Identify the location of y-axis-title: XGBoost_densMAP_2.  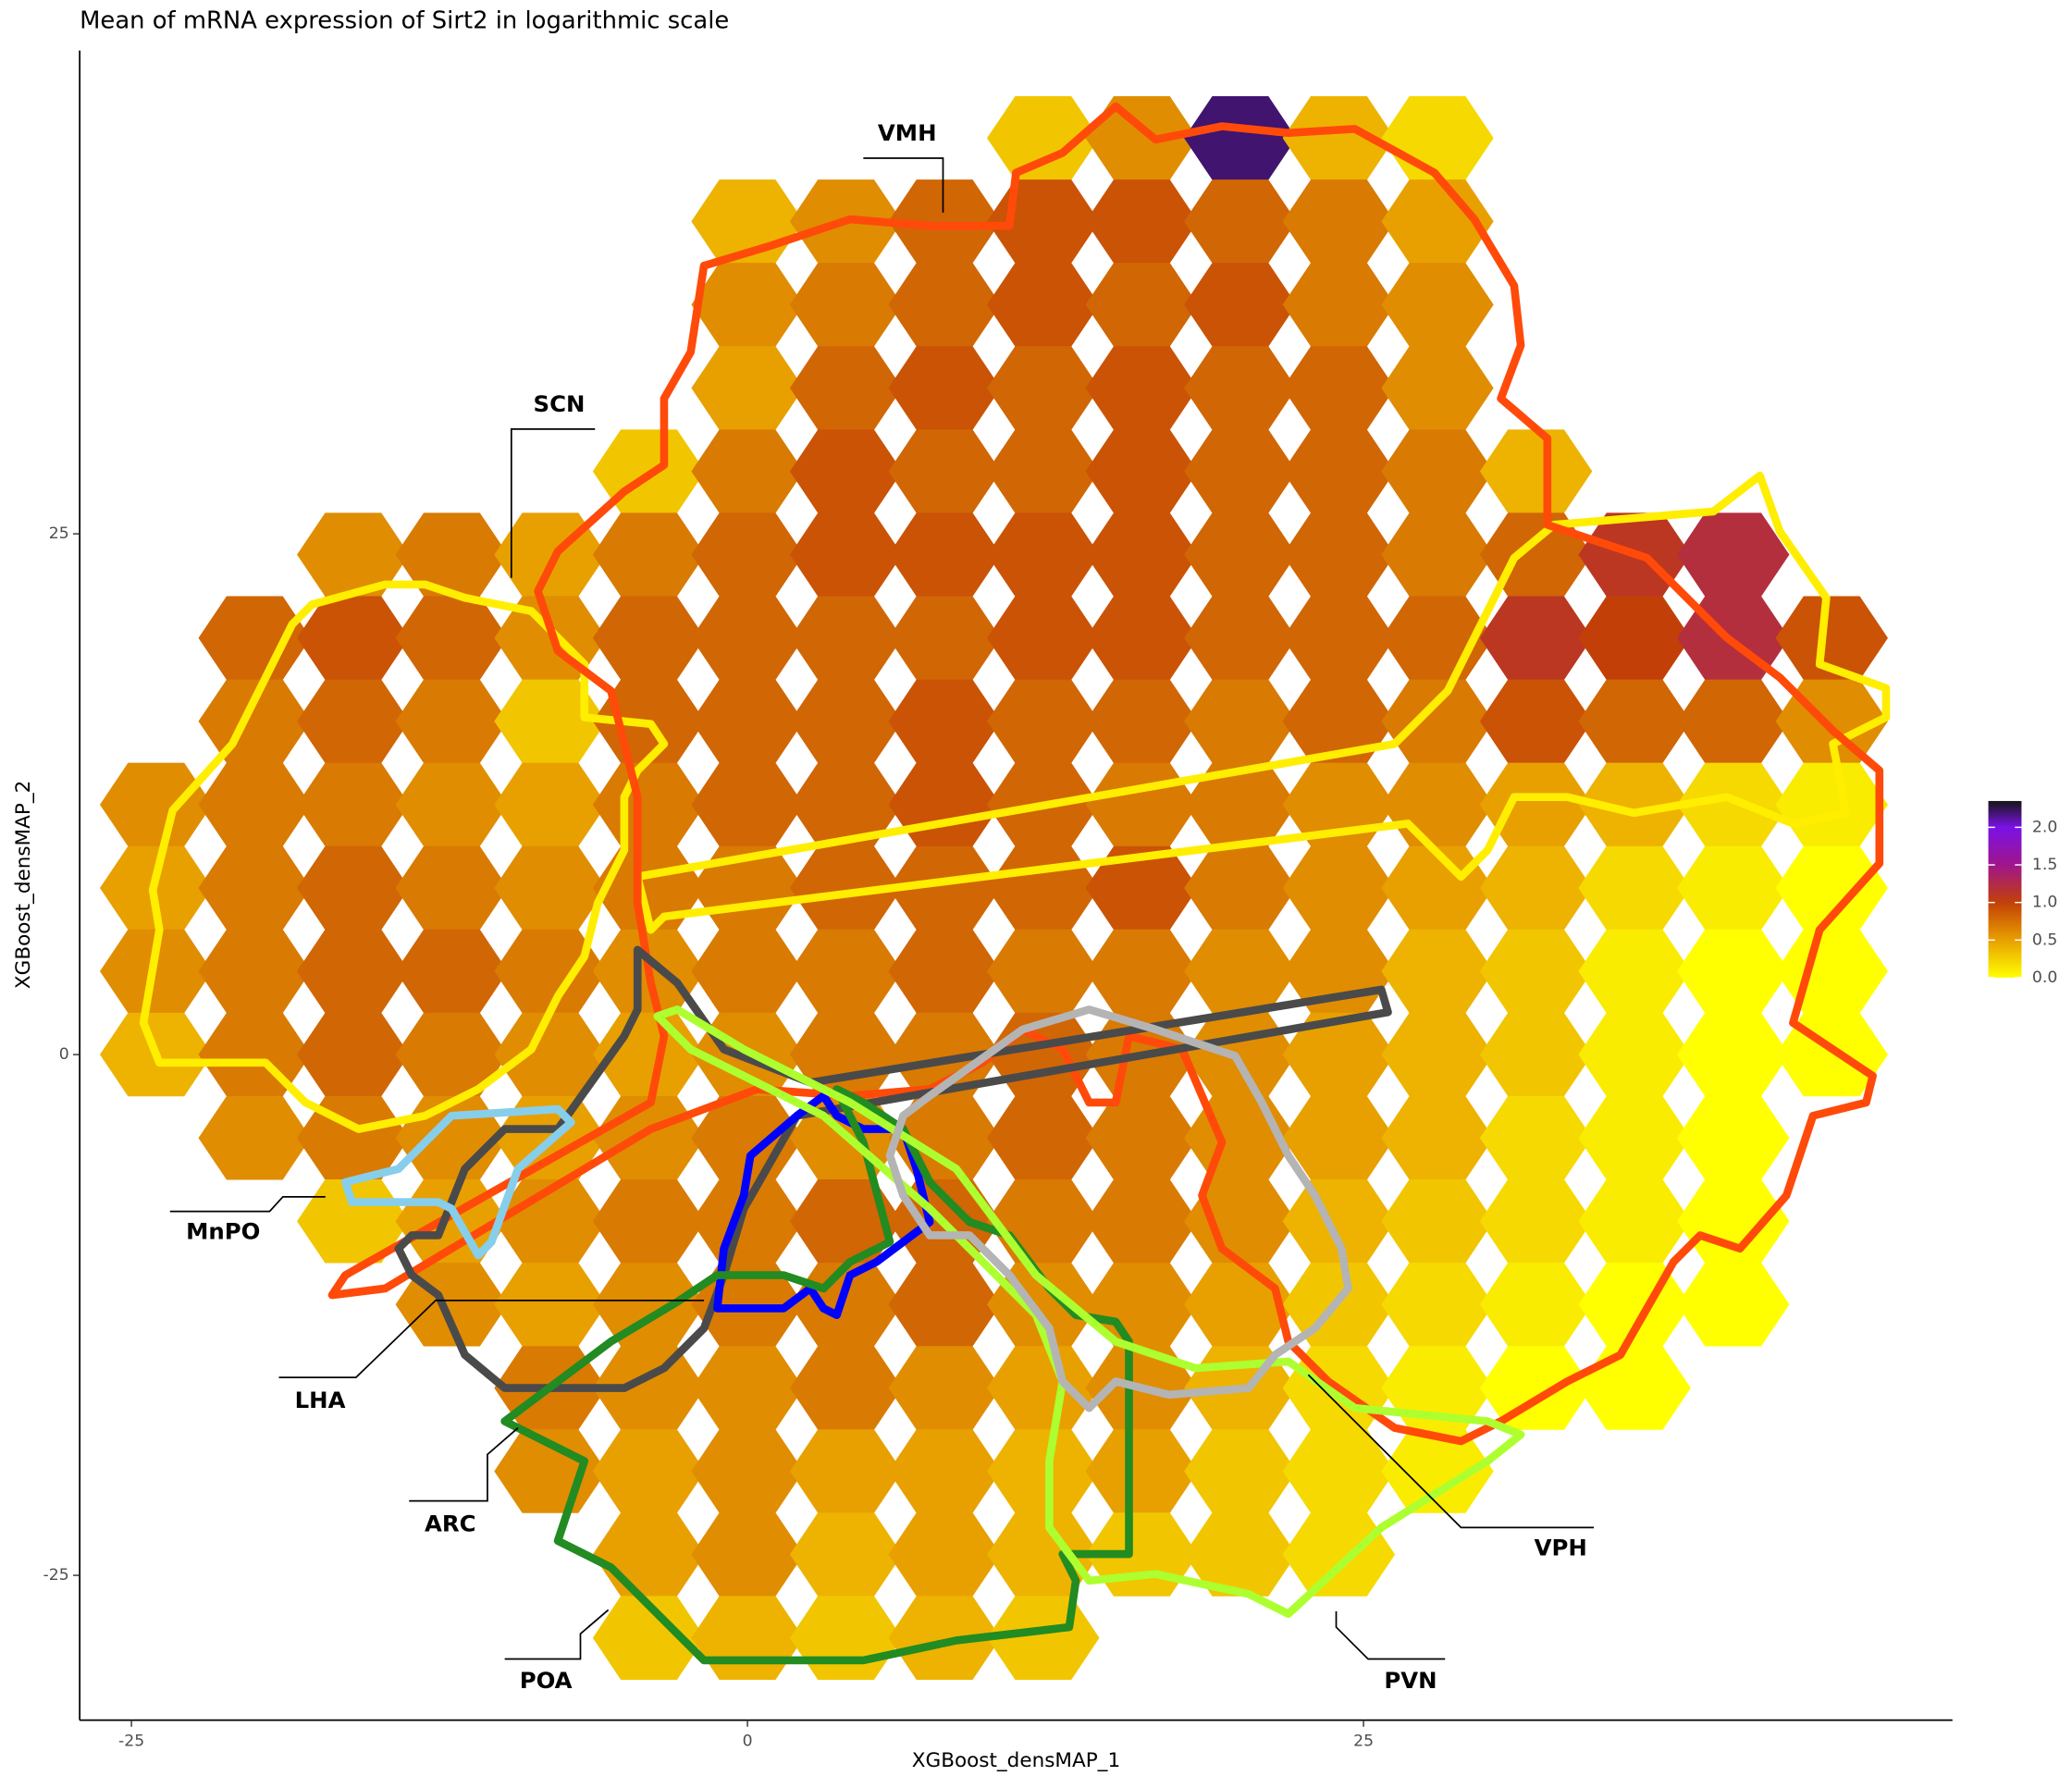
(24, 885).